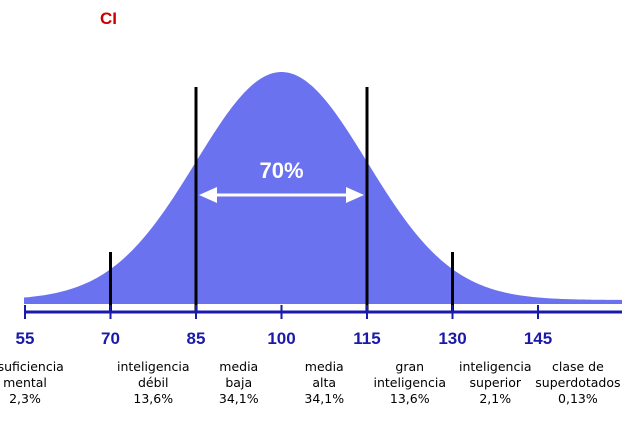 The height and width of the screenshot is (421, 640). What do you see at coordinates (366, 338) in the screenshot?
I see `x-tick-label-115: 115` at bounding box center [366, 338].